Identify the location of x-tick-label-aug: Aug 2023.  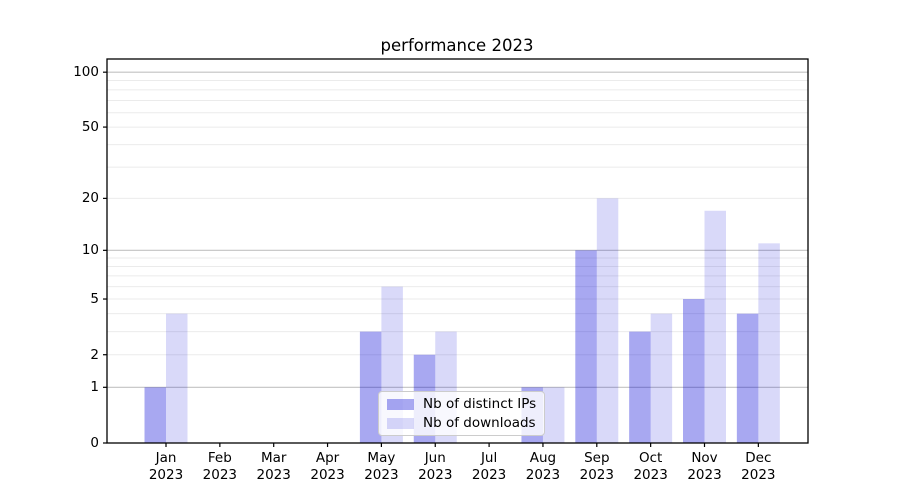
(543, 466).